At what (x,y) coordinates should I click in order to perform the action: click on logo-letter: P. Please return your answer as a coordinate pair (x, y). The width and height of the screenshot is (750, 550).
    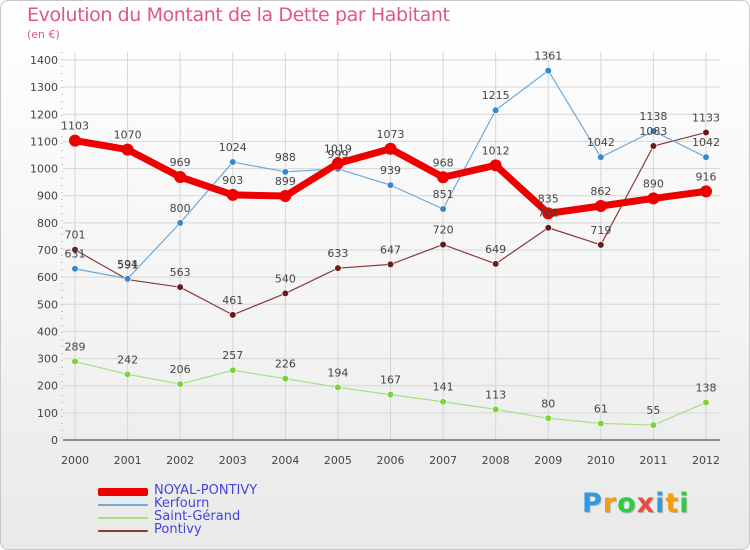
    Looking at the image, I should click on (592, 503).